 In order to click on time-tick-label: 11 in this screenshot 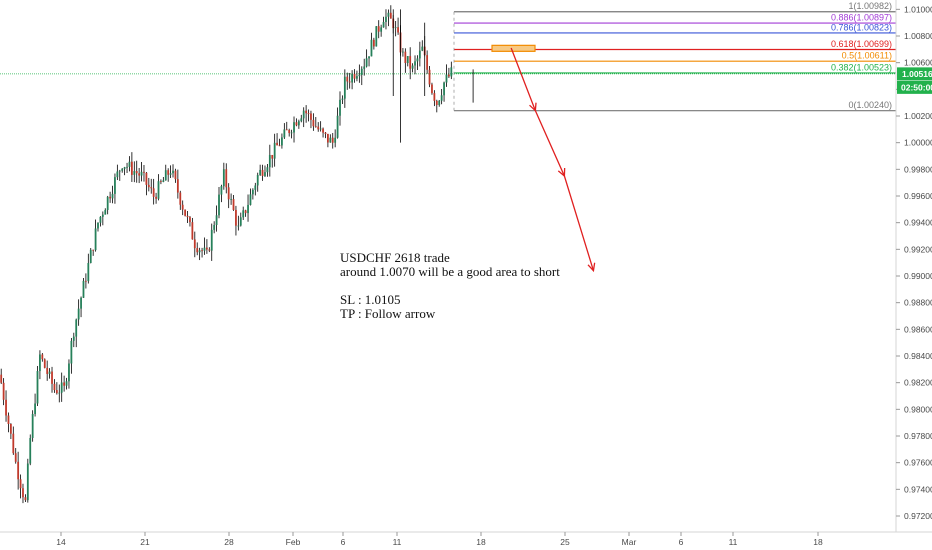, I will do `click(397, 542)`.